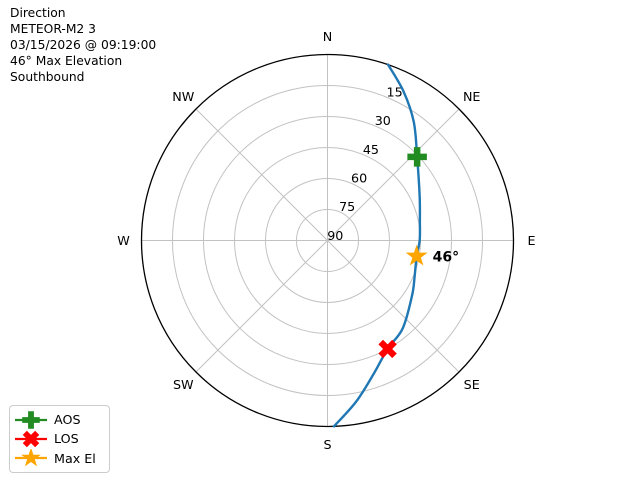  I want to click on aos-plus-icon, so click(31, 419).